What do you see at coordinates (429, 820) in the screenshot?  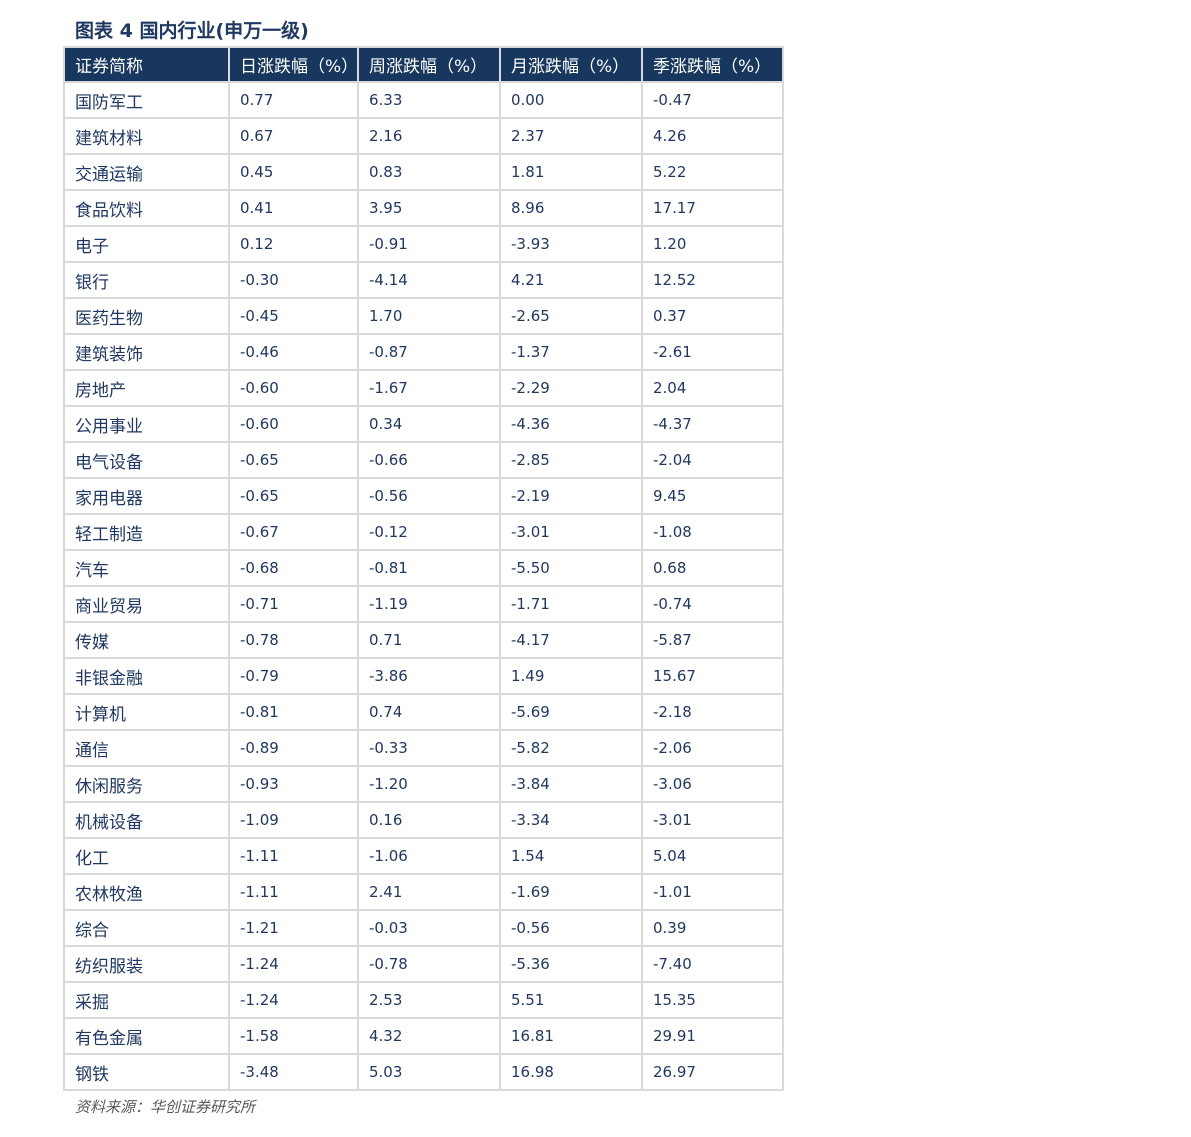 I see `change-value: 0.16` at bounding box center [429, 820].